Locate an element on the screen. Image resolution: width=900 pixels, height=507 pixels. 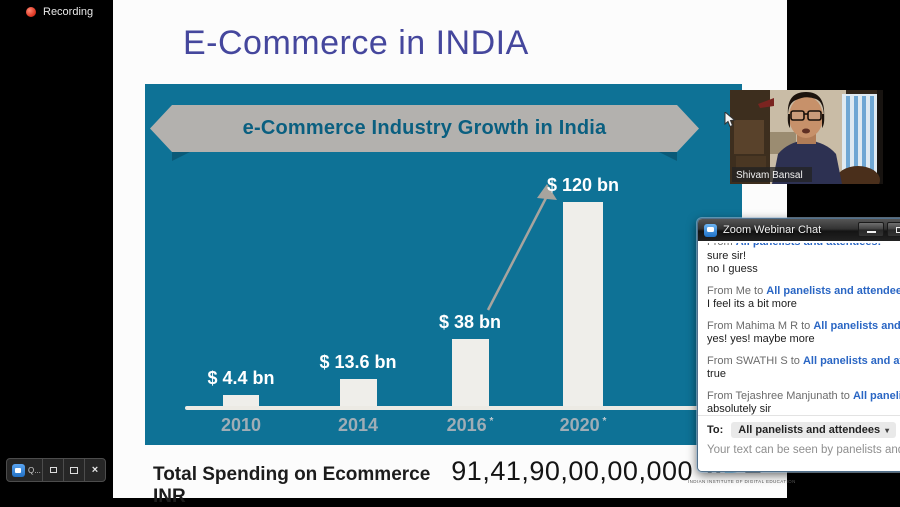
mouse-cursor-icon is located at coordinates (730, 120).